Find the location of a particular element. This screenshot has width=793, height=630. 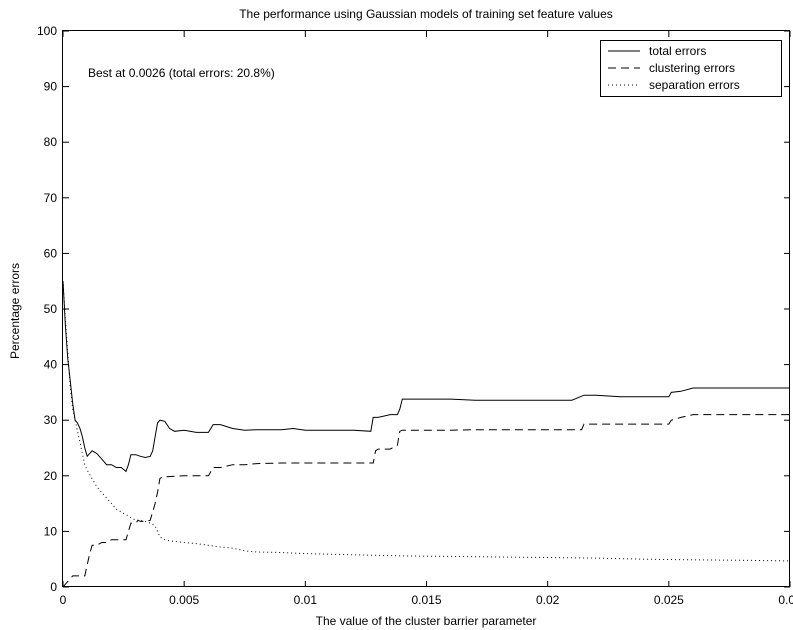

y-axis-label: Percentage errors is located at coordinates (15, 311).